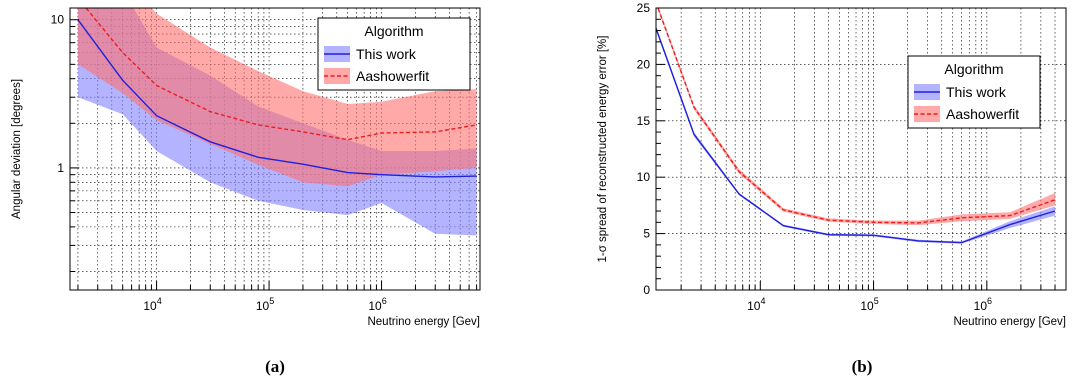 The image size is (1072, 383). Describe the element at coordinates (423, 322) in the screenshot. I see `panel-a-x-axis-title: Neutrino energy [Gev]` at that location.